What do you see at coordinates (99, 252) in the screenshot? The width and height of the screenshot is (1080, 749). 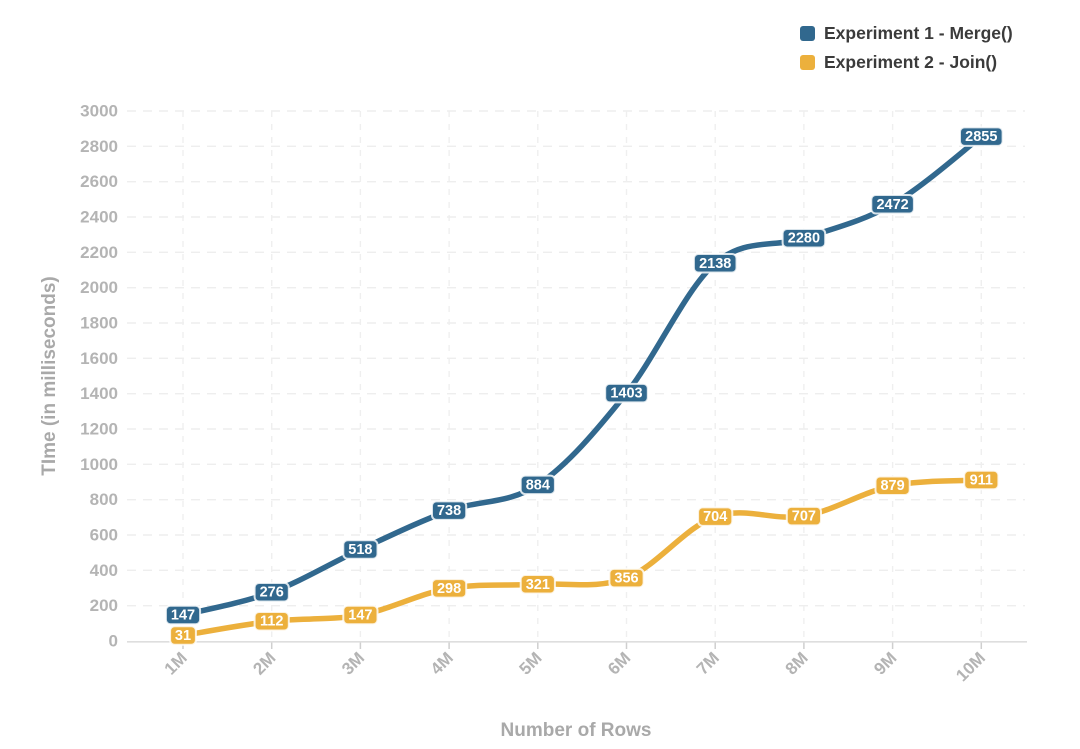 I see `y-tick-label: 2200` at bounding box center [99, 252].